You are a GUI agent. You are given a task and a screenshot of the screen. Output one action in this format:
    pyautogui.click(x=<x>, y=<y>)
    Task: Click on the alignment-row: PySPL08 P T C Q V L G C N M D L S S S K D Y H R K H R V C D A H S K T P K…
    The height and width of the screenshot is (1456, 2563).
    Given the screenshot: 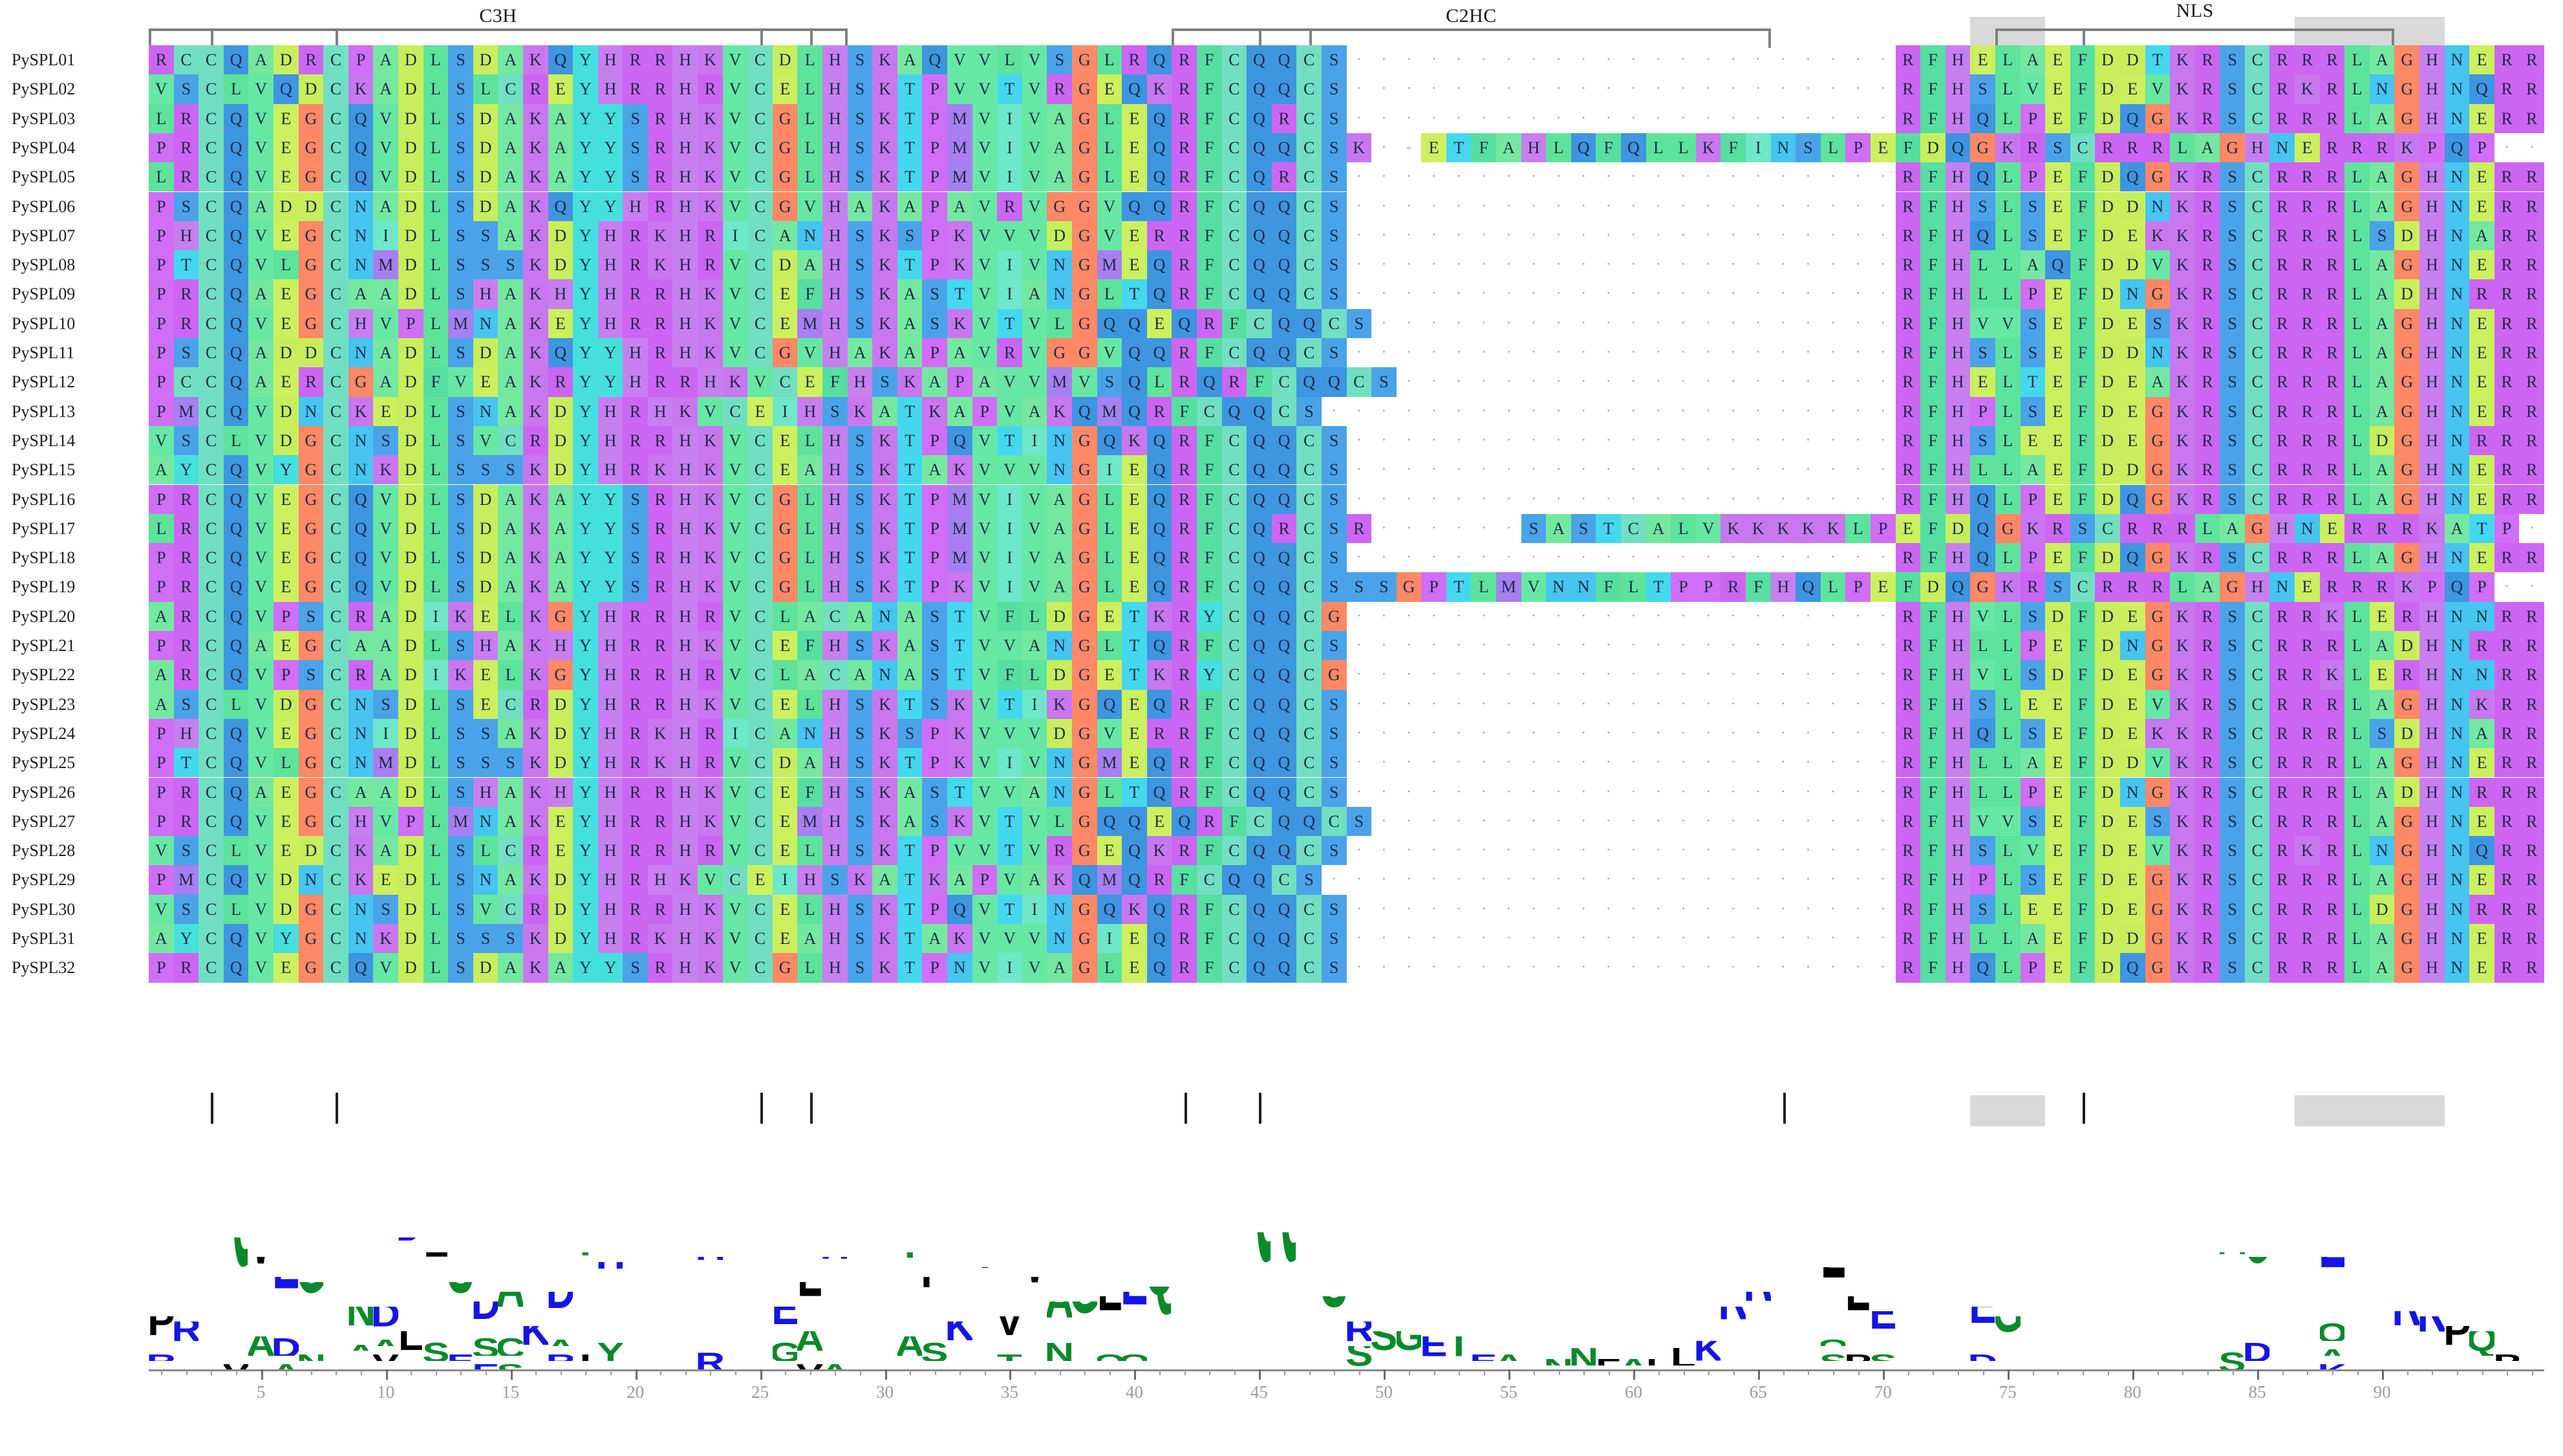 What is the action you would take?
    pyautogui.click(x=1282, y=265)
    